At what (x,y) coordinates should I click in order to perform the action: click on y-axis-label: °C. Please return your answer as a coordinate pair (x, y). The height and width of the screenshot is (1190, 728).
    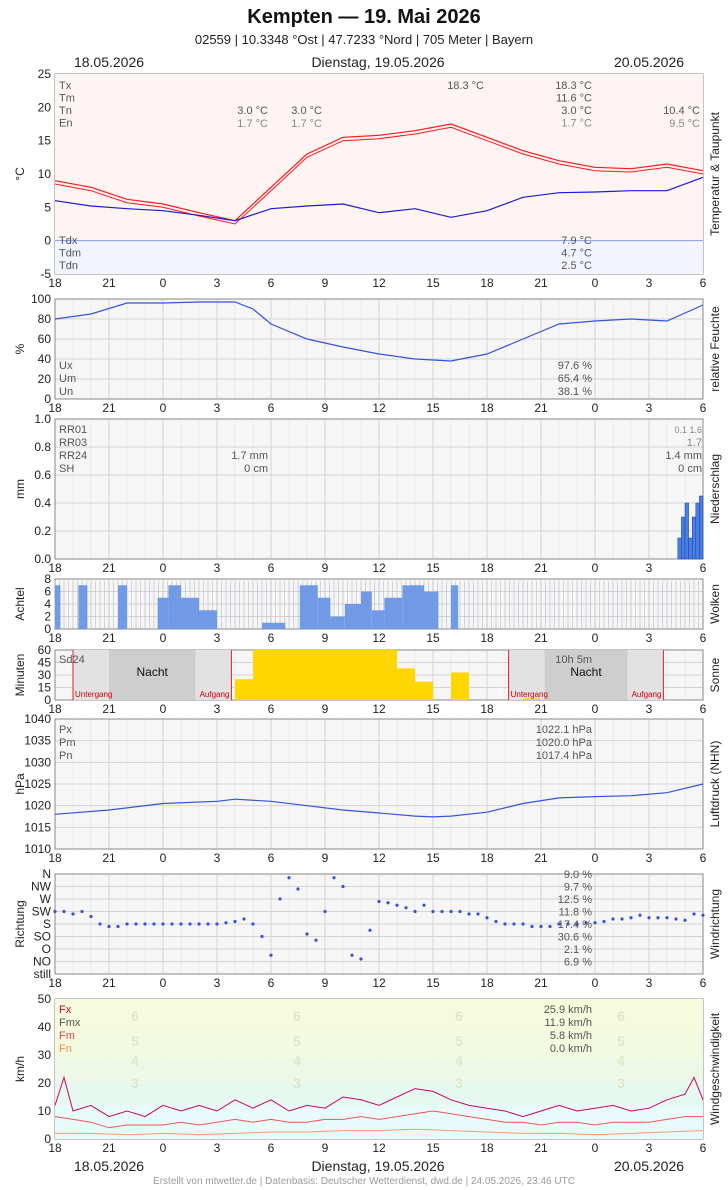
    Looking at the image, I should click on (20, 174).